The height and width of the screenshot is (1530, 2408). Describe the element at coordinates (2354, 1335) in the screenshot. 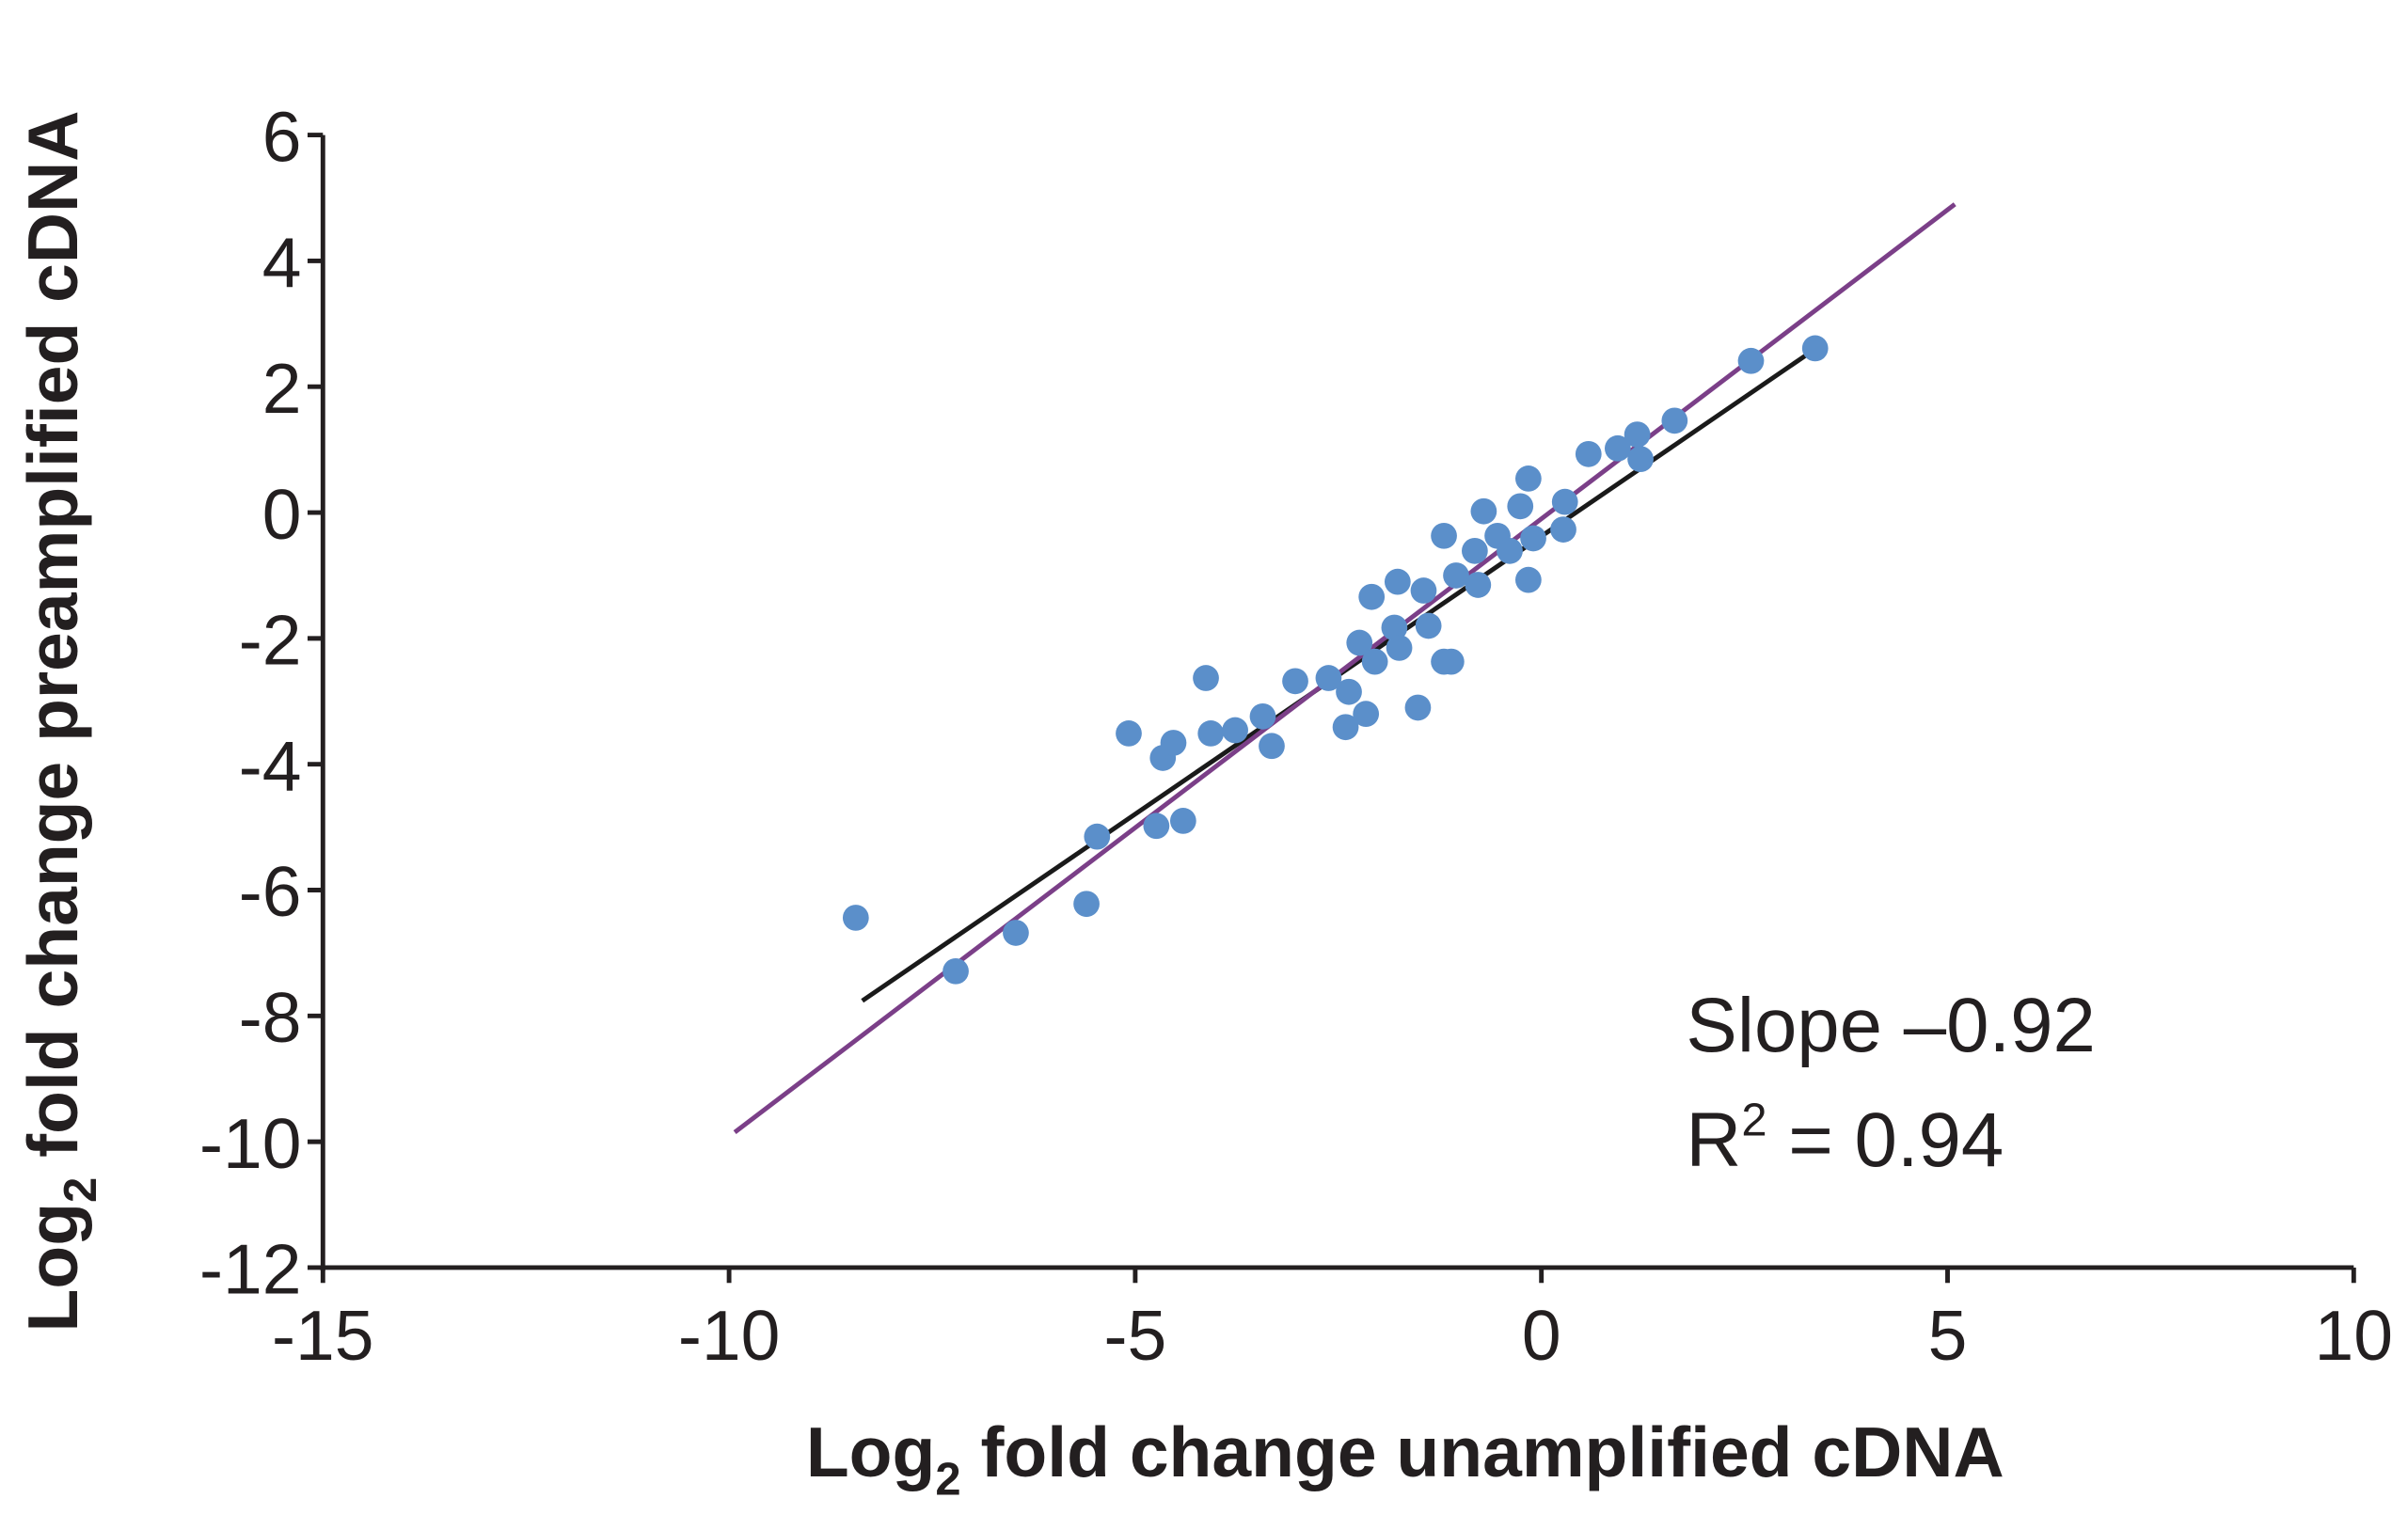

I see `x-tick-label: 10` at that location.